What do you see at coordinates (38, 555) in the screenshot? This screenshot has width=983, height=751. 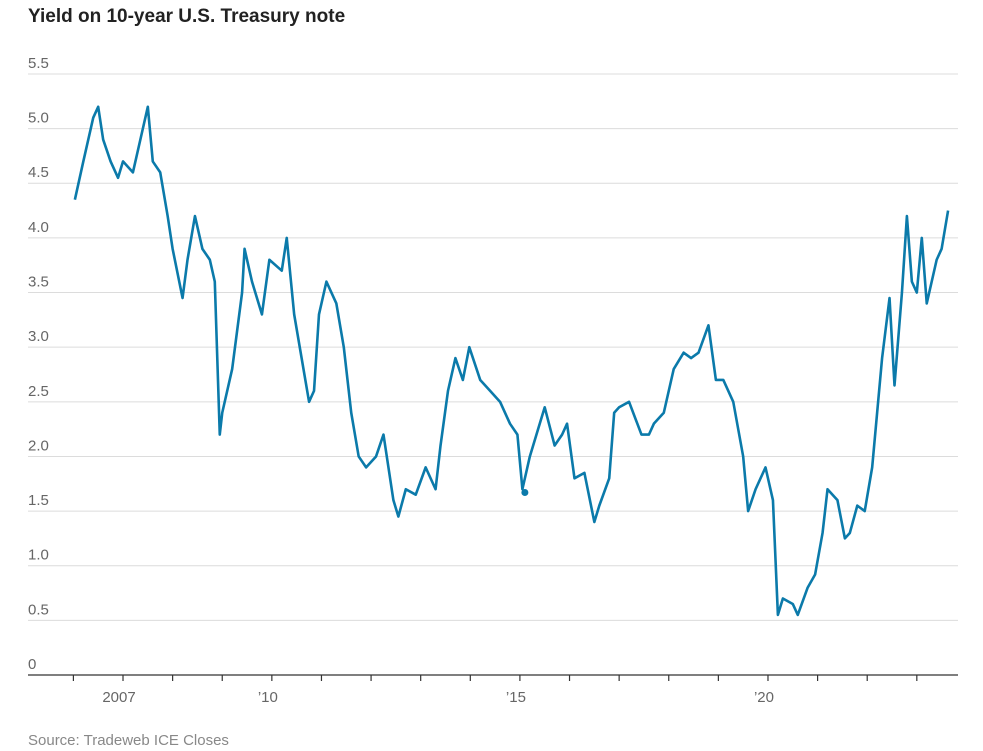 I see `y-tick-label: 1.0` at bounding box center [38, 555].